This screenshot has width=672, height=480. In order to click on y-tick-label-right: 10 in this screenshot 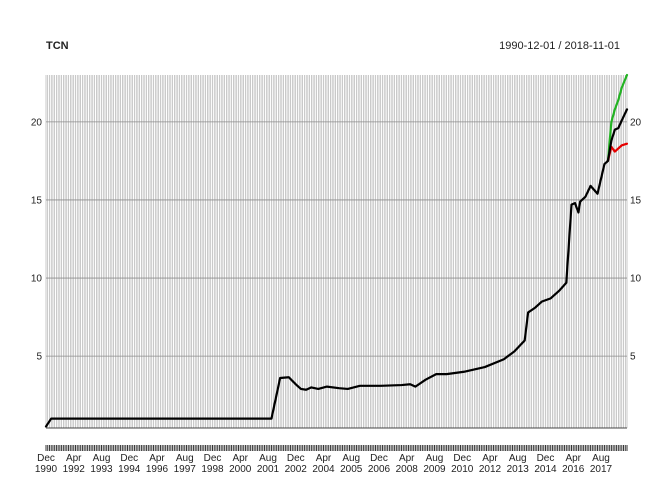, I will do `click(636, 279)`.